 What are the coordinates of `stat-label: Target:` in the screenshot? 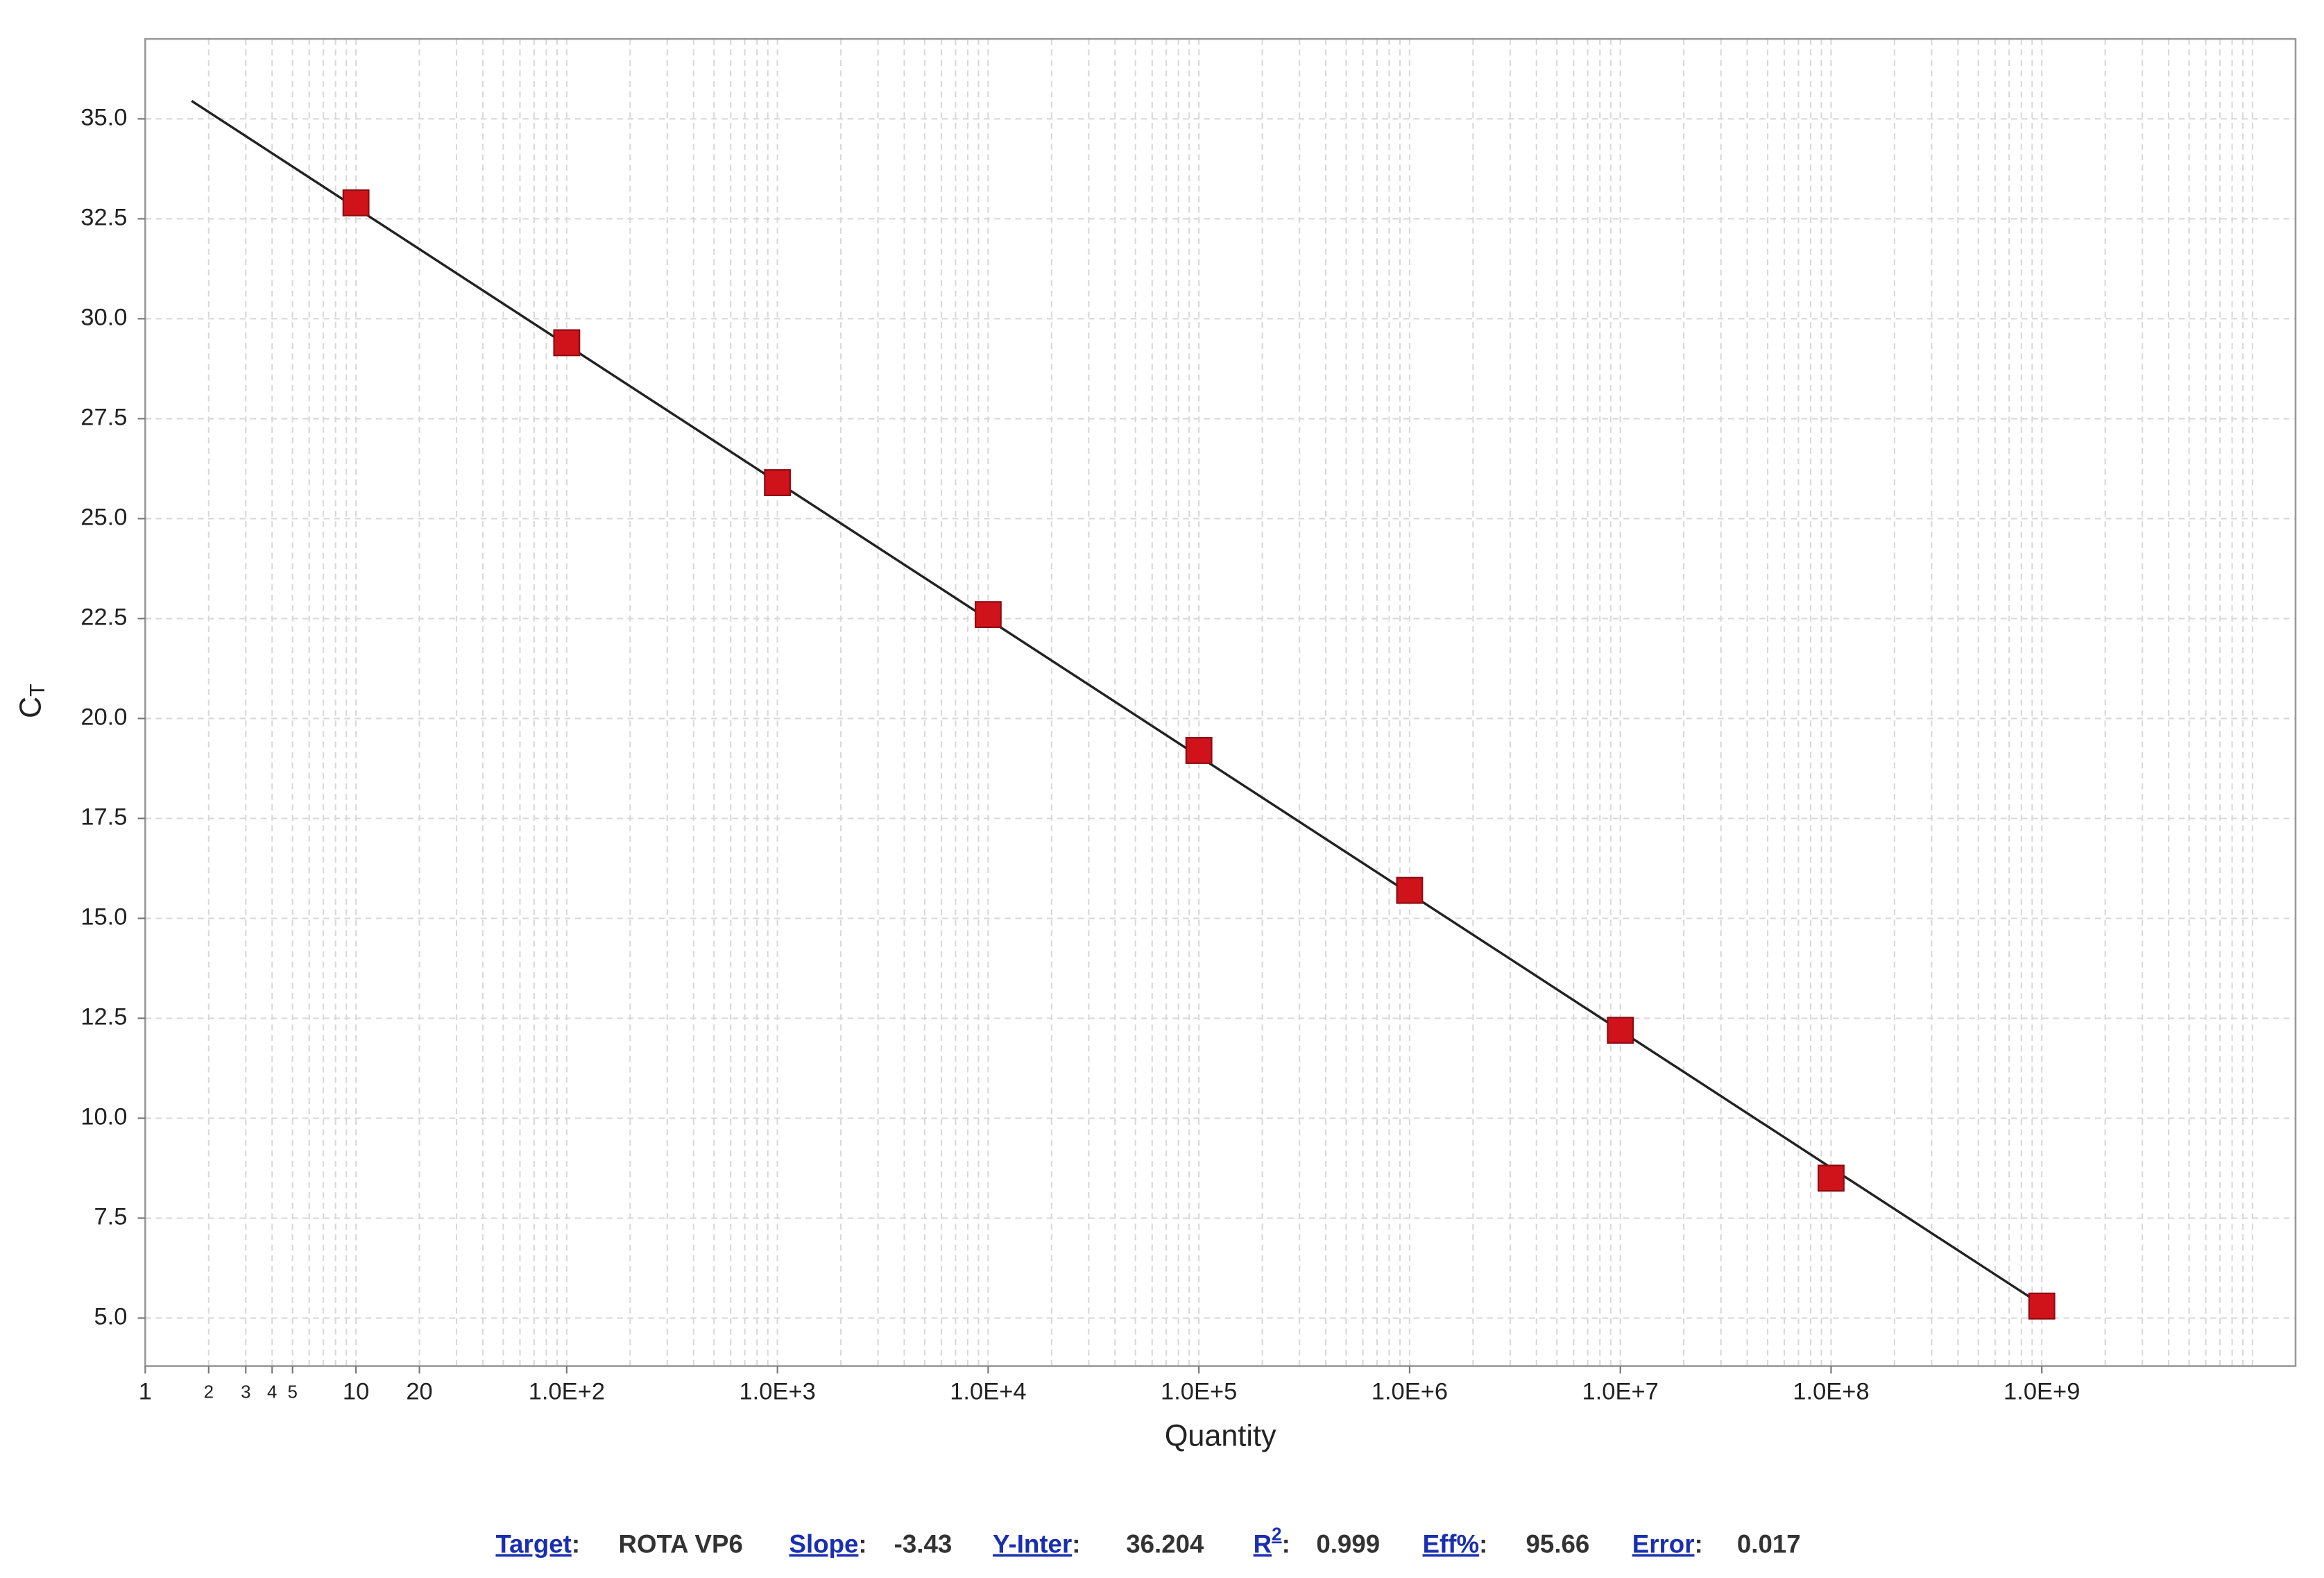 It's located at (537, 1543).